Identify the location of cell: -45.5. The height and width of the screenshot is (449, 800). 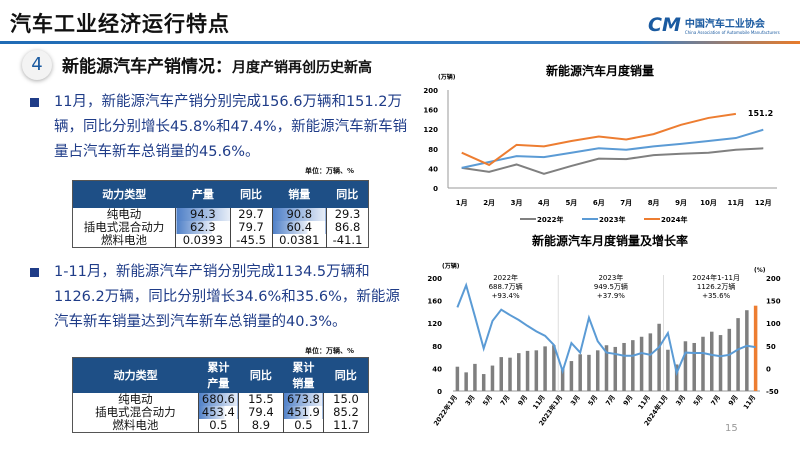
(251, 240).